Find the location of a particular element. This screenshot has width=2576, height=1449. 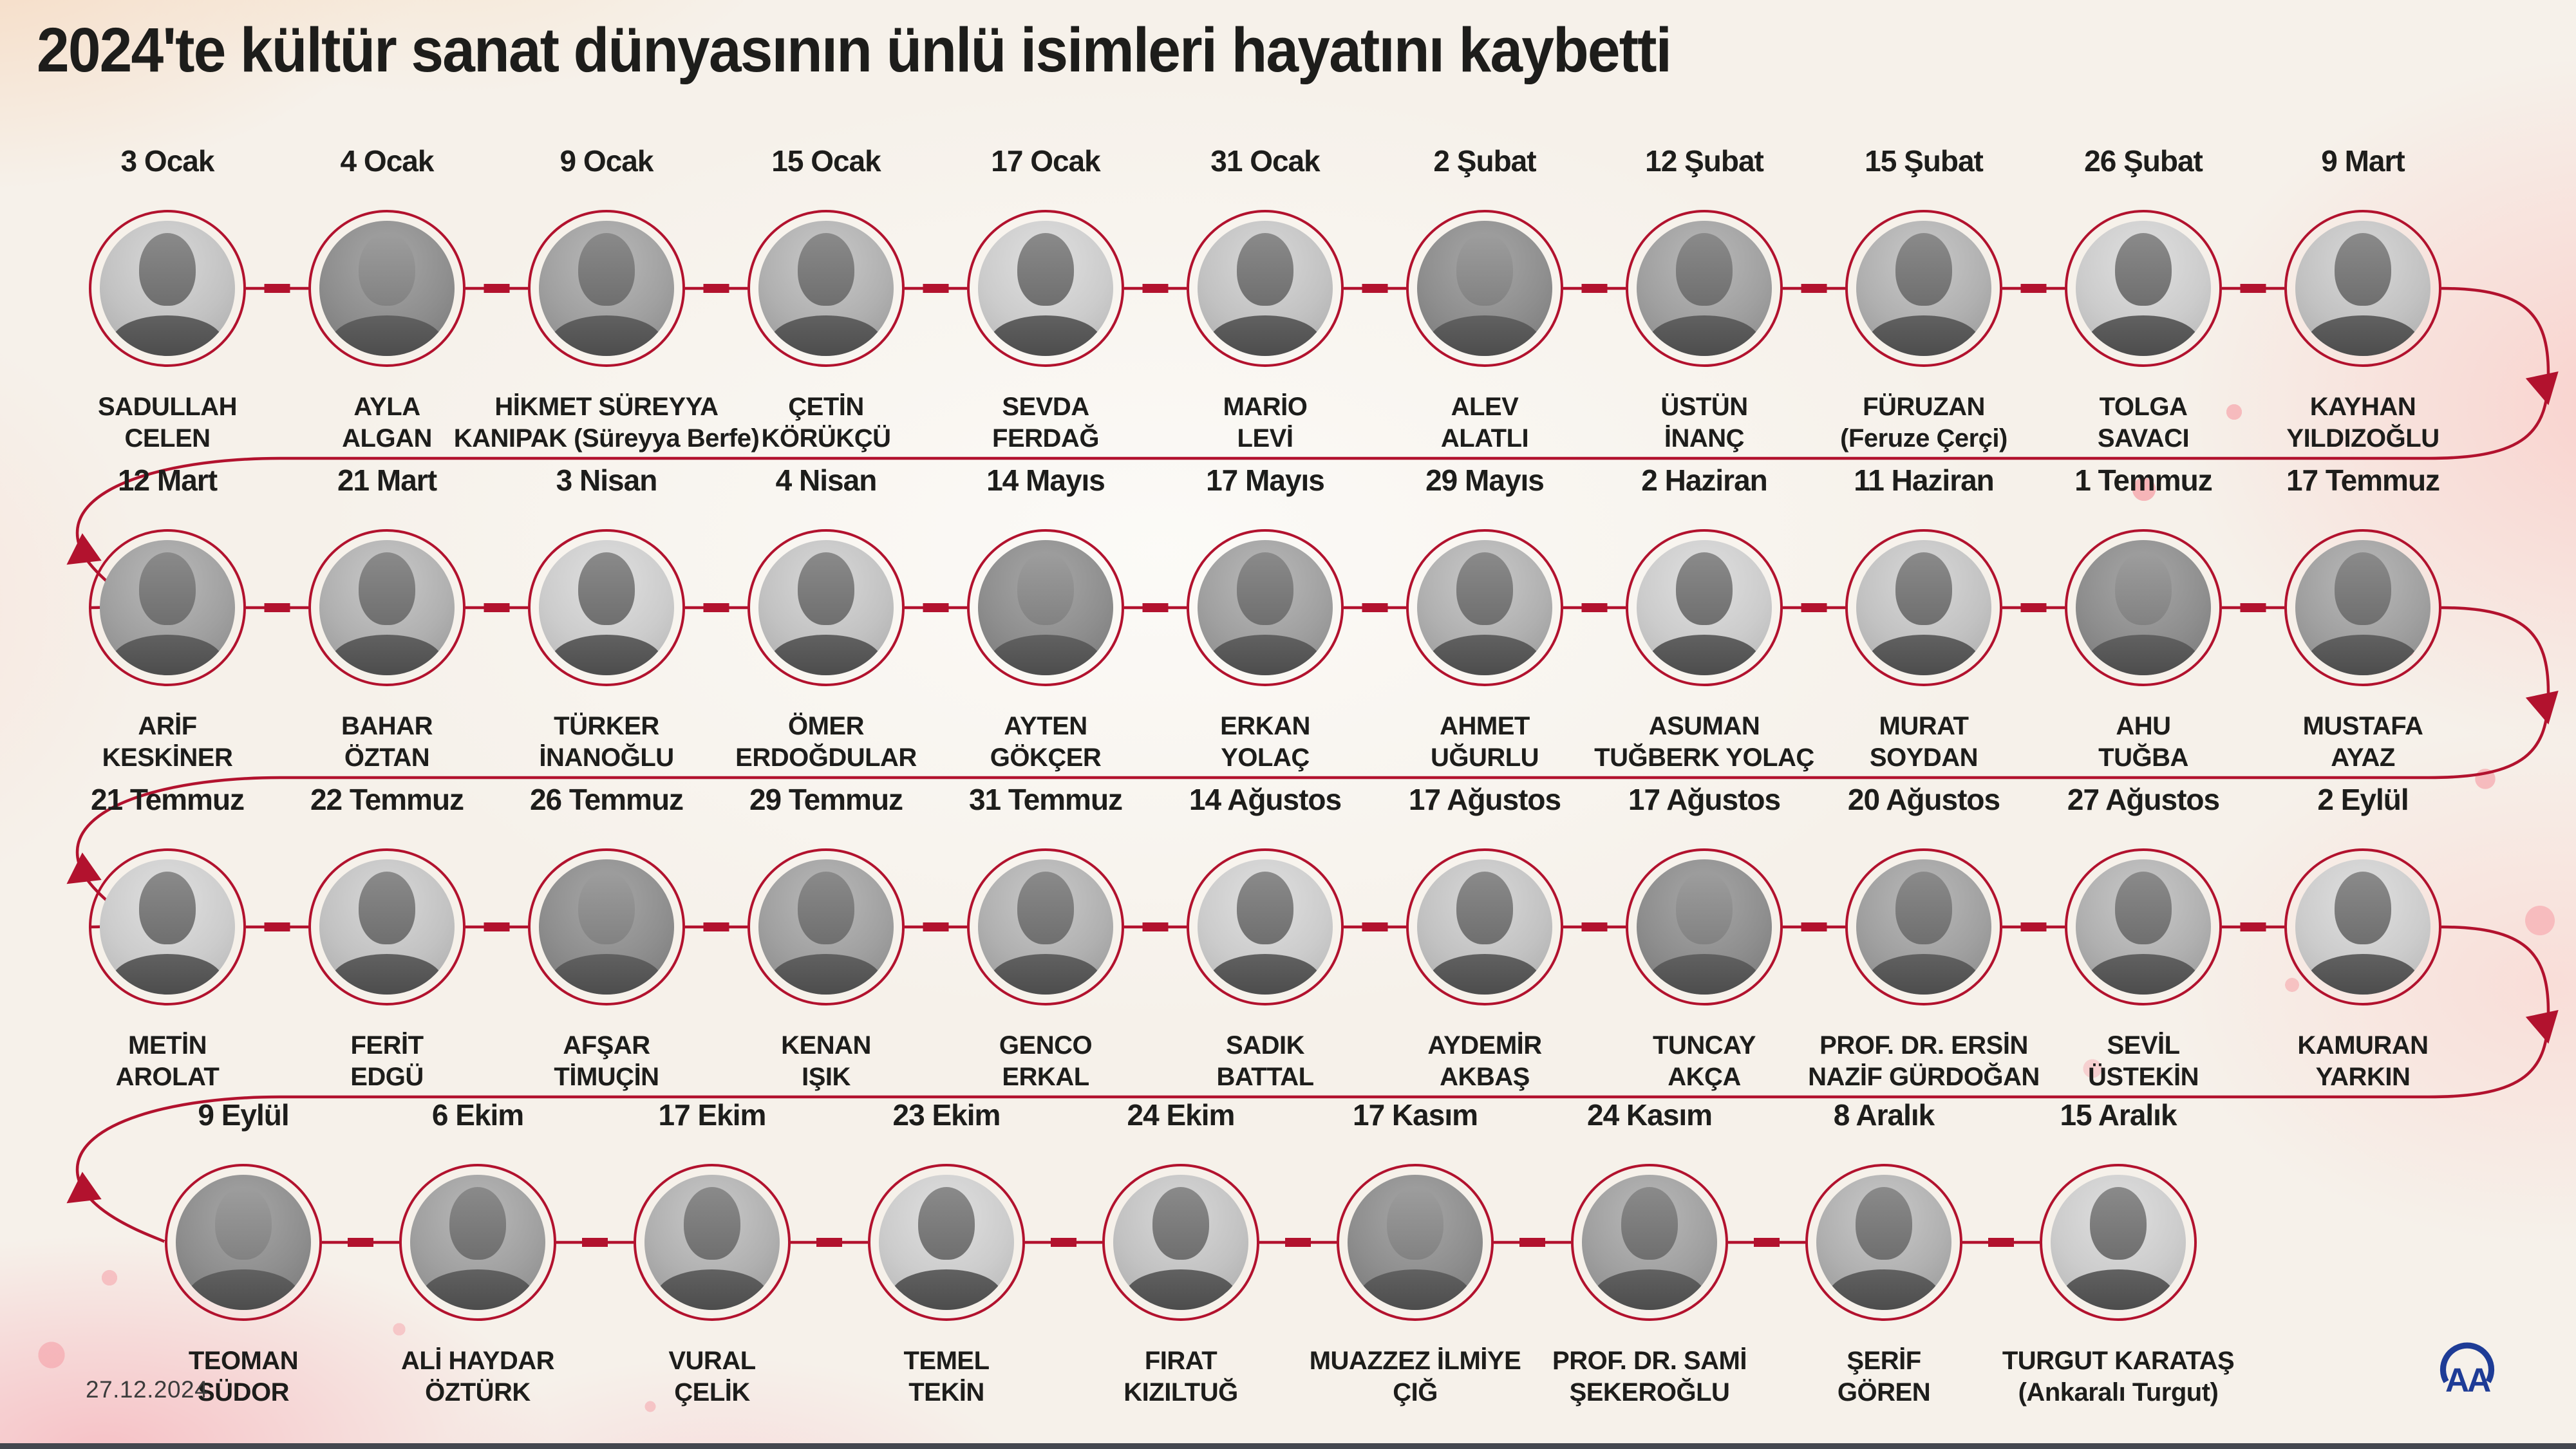

timeline-arrow-icon is located at coordinates (2542, 1026).